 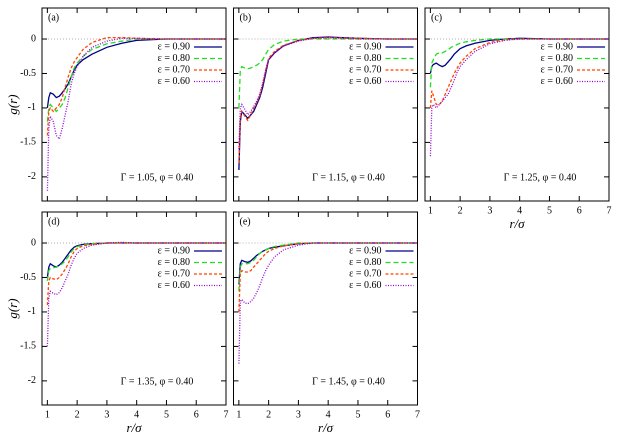 What do you see at coordinates (54, 221) in the screenshot?
I see `panel-label: (d)` at bounding box center [54, 221].